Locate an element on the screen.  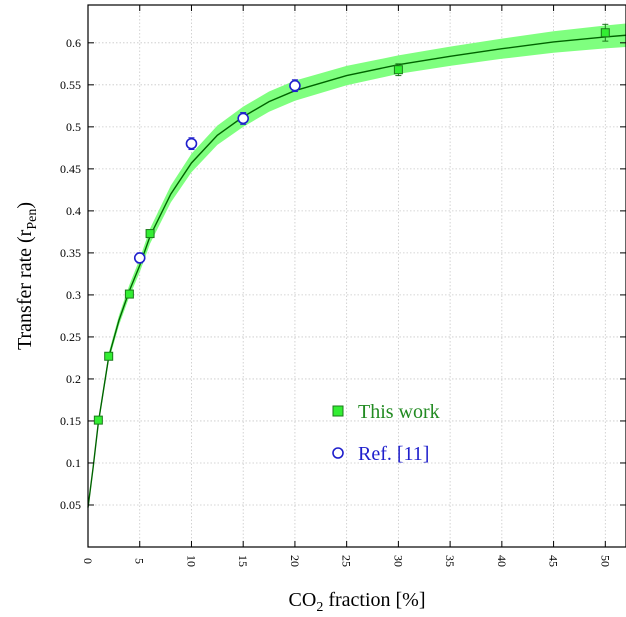
y-tick-label: 0.05 is located at coordinates (70, 505).